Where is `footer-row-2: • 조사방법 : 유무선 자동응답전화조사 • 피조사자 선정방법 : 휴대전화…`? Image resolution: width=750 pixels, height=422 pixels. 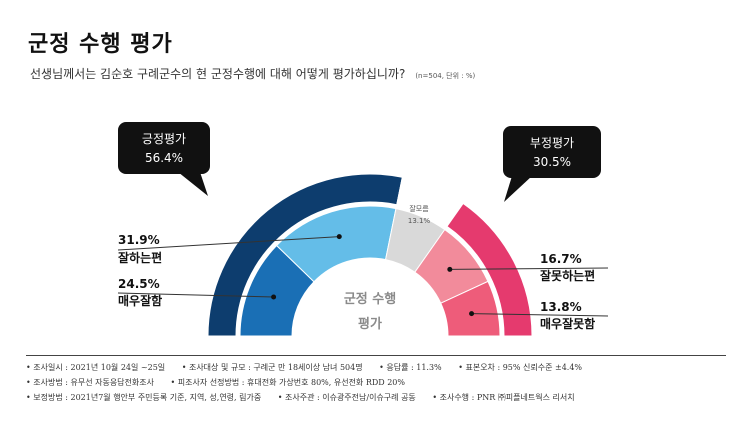
footer-row-2: • 조사방법 : 유무선 자동응답전화조사 • 피조사자 선정방법 : 휴대전화… is located at coordinates (376, 382).